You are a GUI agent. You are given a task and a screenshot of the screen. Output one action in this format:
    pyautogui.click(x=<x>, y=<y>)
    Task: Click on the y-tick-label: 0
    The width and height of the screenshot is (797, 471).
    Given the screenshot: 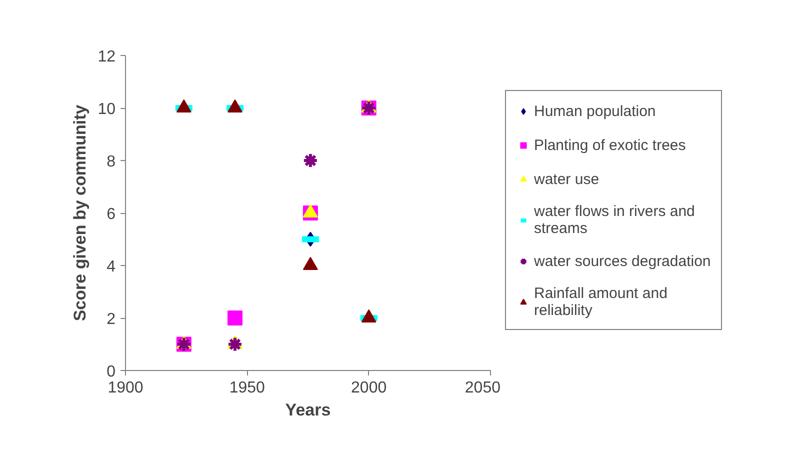 What is the action you would take?
    pyautogui.click(x=111, y=372)
    